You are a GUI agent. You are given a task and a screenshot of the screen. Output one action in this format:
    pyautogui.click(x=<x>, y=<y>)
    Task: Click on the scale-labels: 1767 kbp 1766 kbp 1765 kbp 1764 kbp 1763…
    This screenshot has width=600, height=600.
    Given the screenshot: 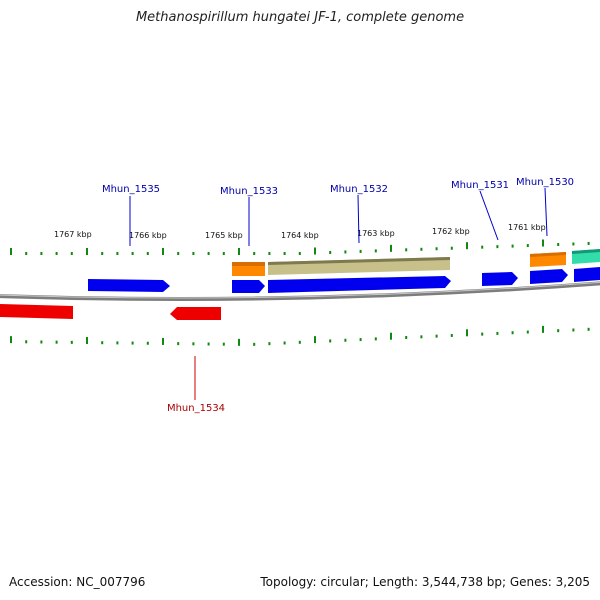 What is the action you would take?
    pyautogui.click(x=300, y=231)
    